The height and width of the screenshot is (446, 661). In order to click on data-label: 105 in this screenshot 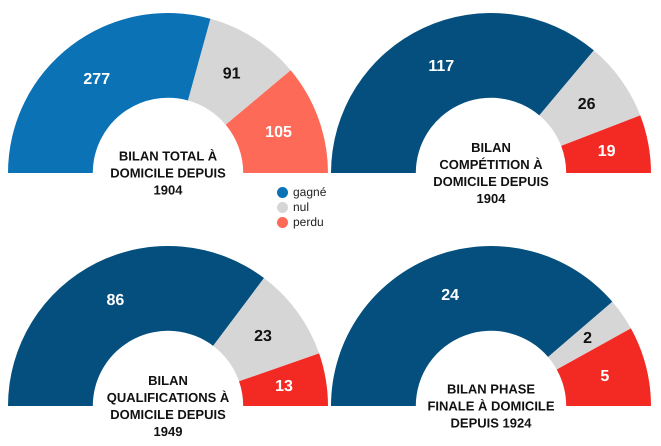, I will do `click(278, 133)`.